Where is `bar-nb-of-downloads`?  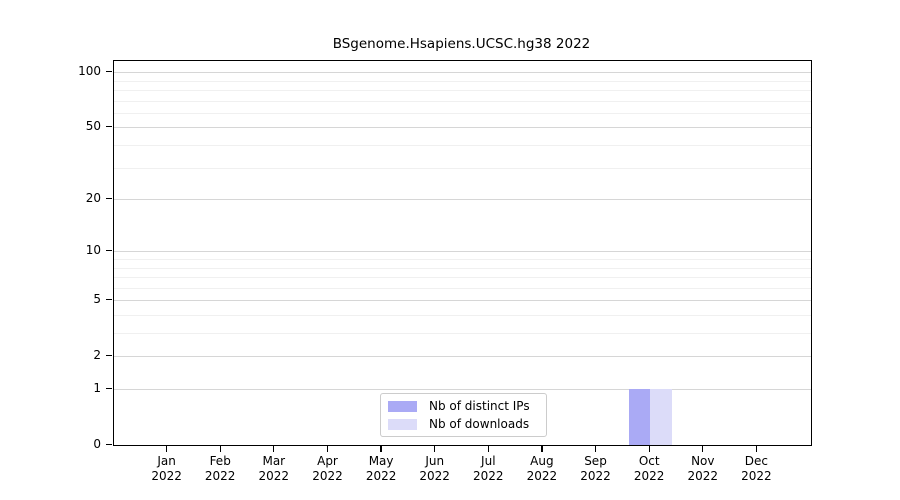 bar-nb-of-downloads is located at coordinates (661, 417).